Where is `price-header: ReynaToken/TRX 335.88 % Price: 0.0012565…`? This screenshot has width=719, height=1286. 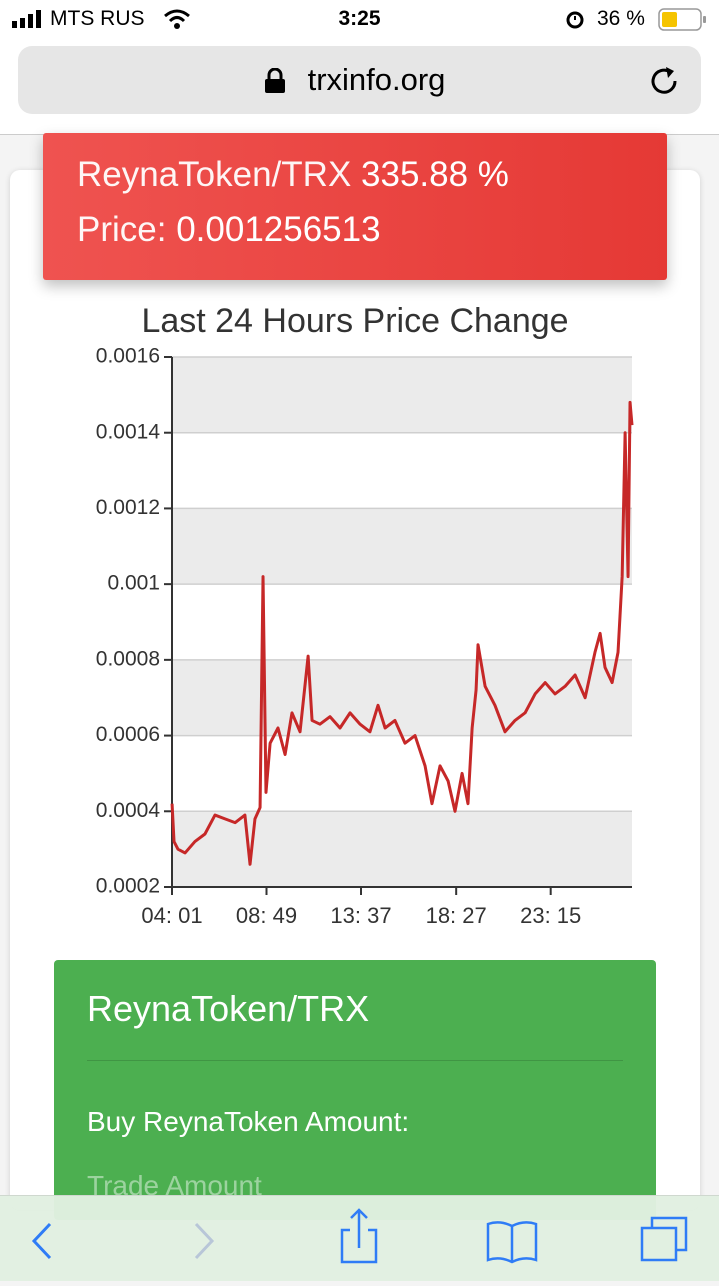 price-header: ReynaToken/TRX 335.88 % Price: 0.0012565… is located at coordinates (355, 206).